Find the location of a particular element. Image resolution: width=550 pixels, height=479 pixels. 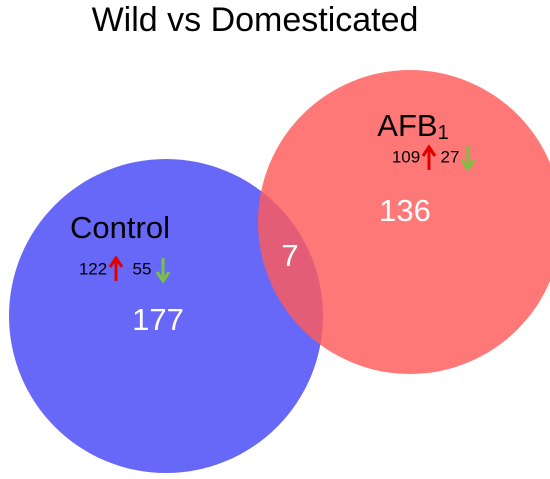

up-count: 109 is located at coordinates (406, 156).